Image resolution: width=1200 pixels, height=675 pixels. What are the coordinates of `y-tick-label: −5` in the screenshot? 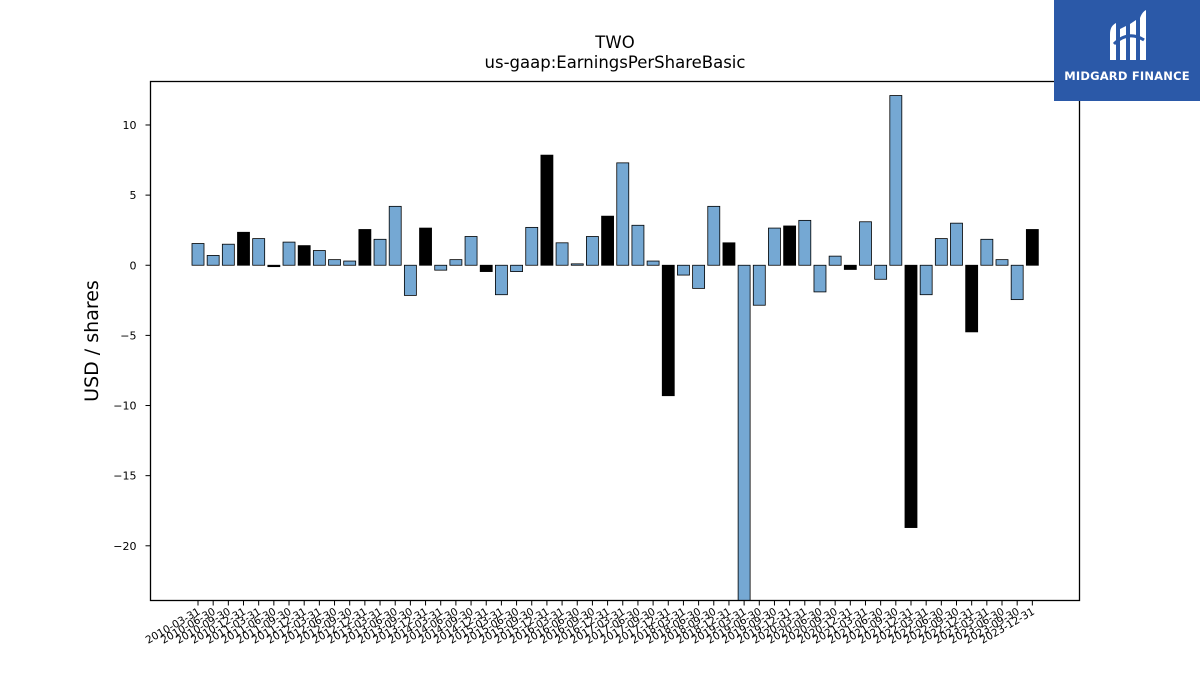 It's located at (128, 335).